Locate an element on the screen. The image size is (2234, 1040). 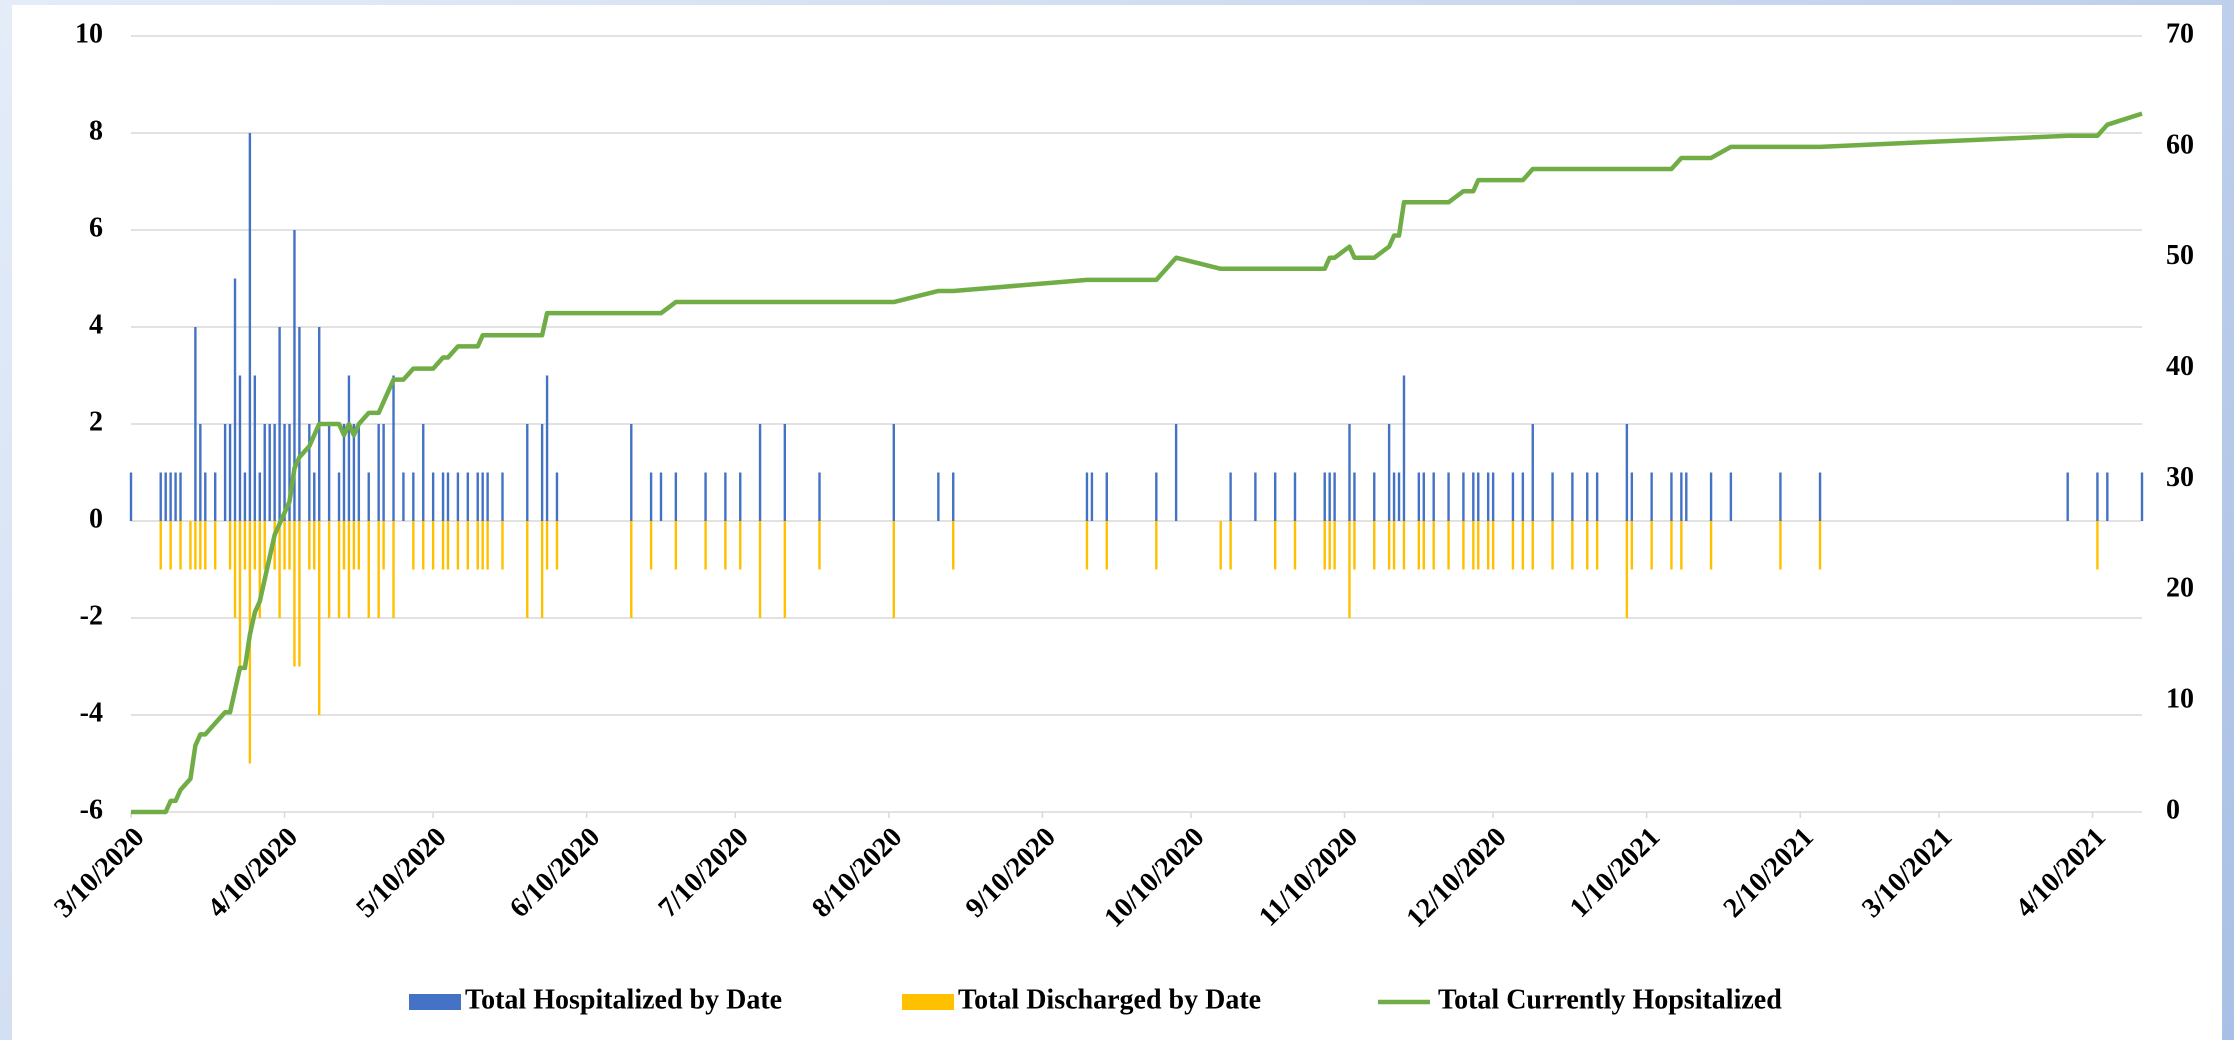
y-tick-label: 10 is located at coordinates (89, 33).